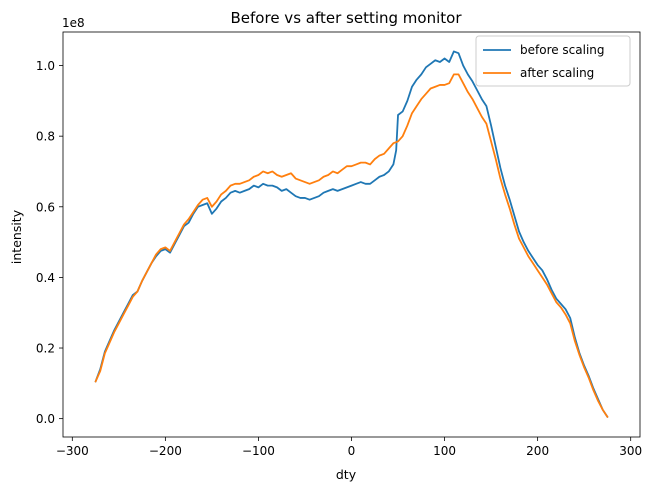  What do you see at coordinates (444, 451) in the screenshot?
I see `x-tick-label: 100` at bounding box center [444, 451].